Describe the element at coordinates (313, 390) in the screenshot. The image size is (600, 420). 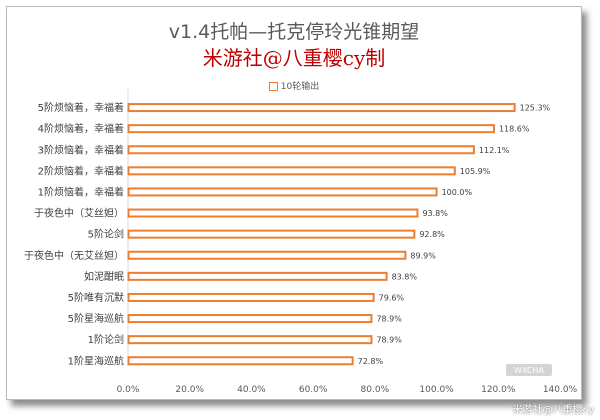
I see `x-tick-label: 60.0%` at that location.